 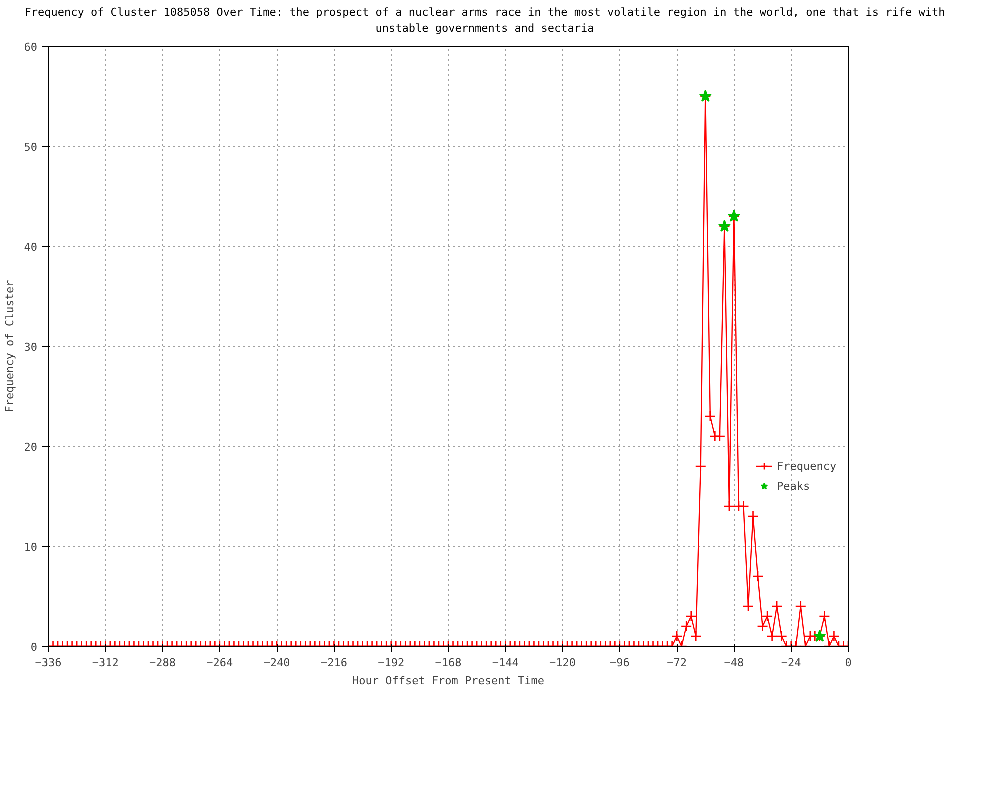 I want to click on y-tick-label: 10, so click(x=31, y=547).